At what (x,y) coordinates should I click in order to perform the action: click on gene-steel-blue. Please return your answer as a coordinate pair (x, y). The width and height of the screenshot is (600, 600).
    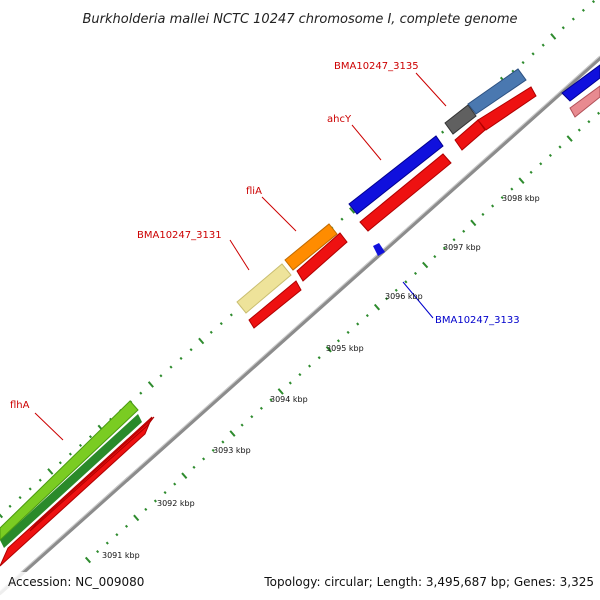
    Looking at the image, I should click on (497, 91).